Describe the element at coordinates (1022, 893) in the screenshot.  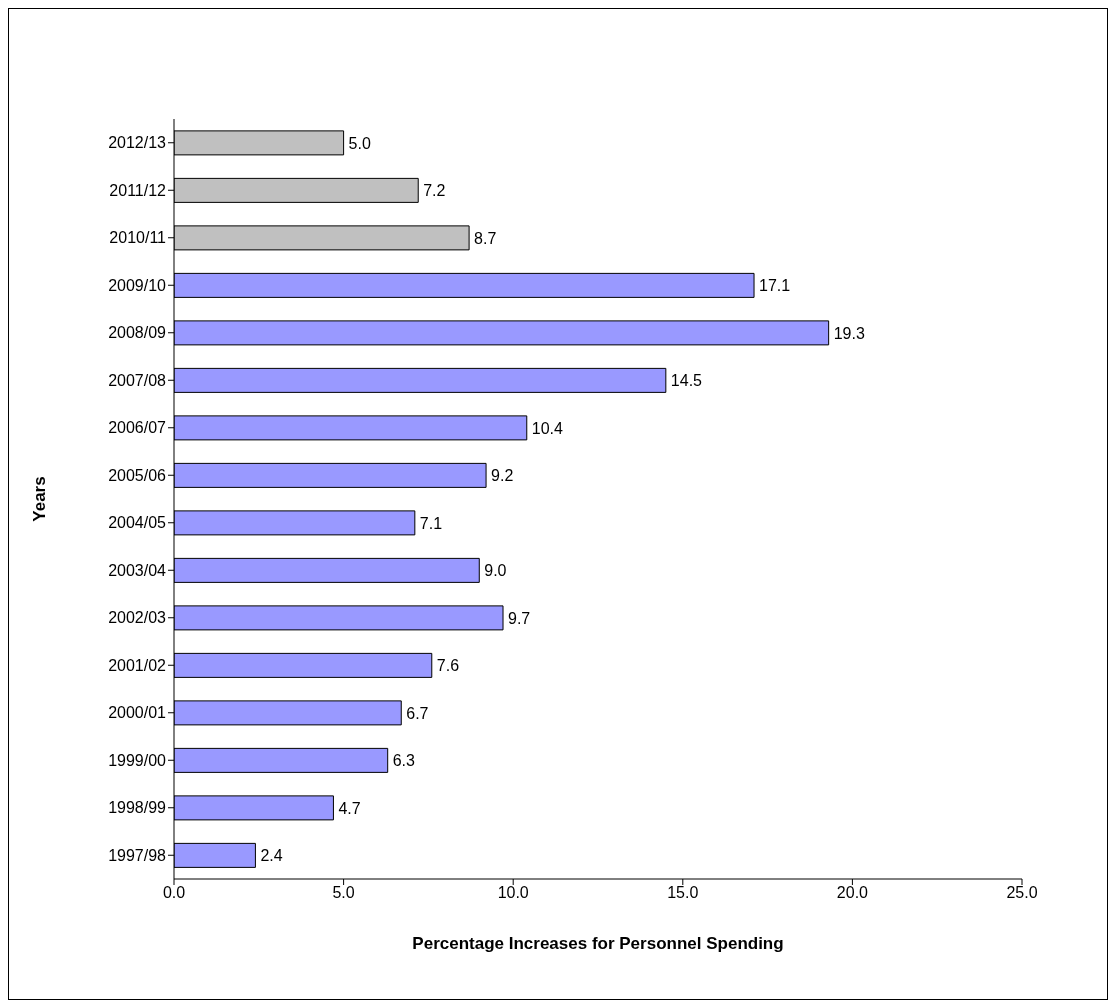
I see `x-tick-label: 25.0` at that location.